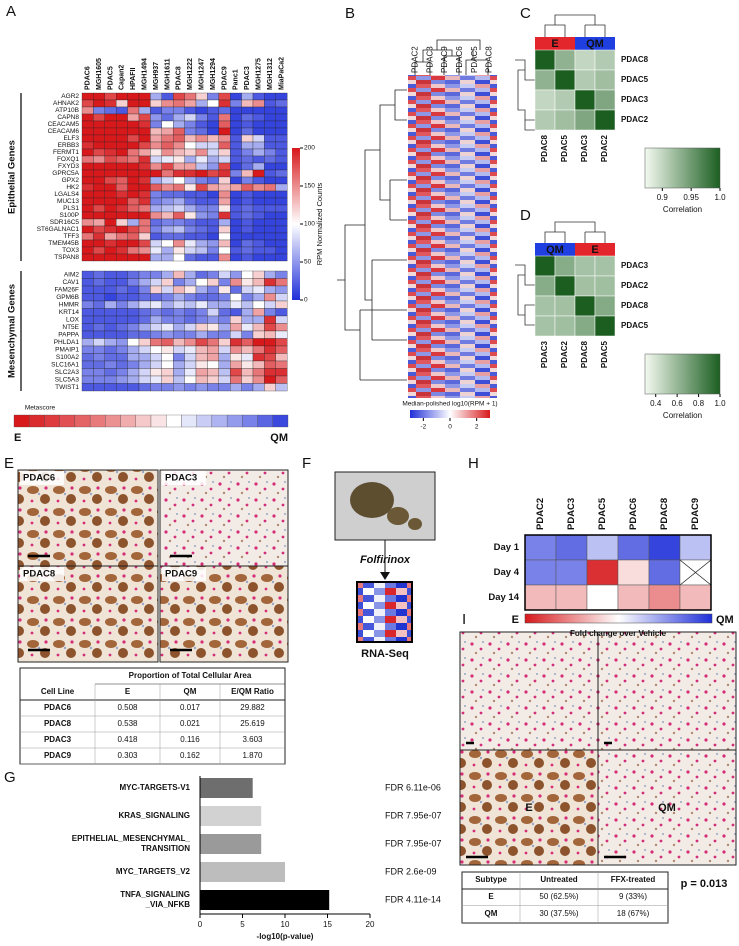 The height and width of the screenshot is (946, 739). I want to click on row-label: PDAC8, so click(635, 59).